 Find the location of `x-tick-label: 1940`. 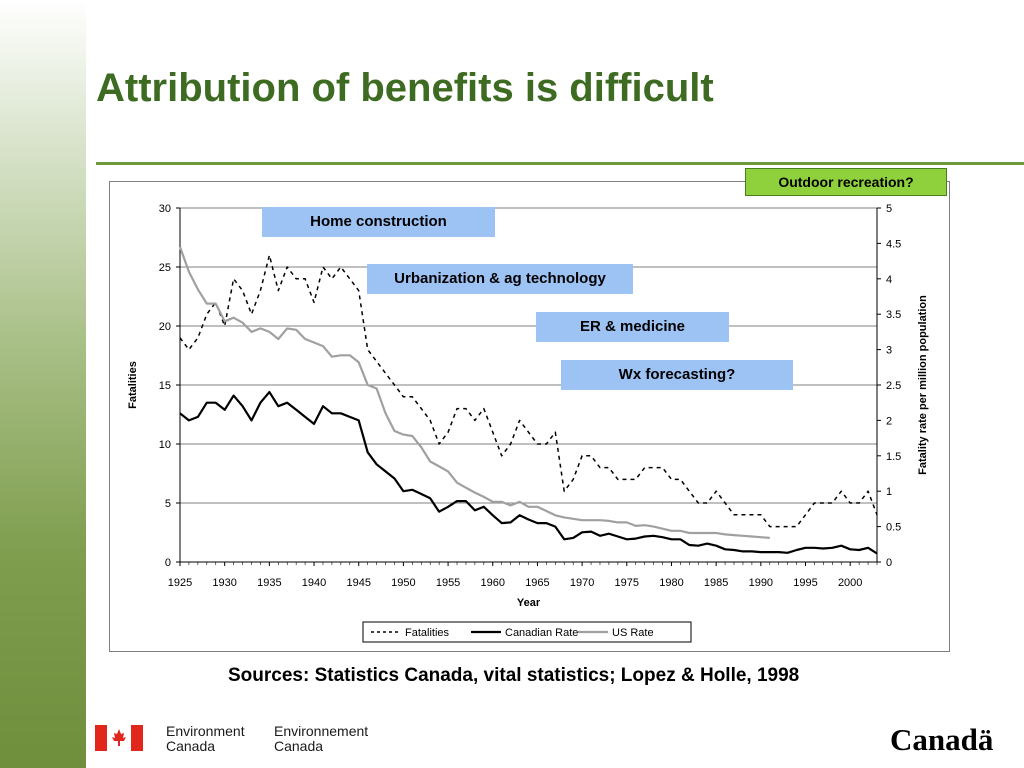

x-tick-label: 1940 is located at coordinates (314, 583).